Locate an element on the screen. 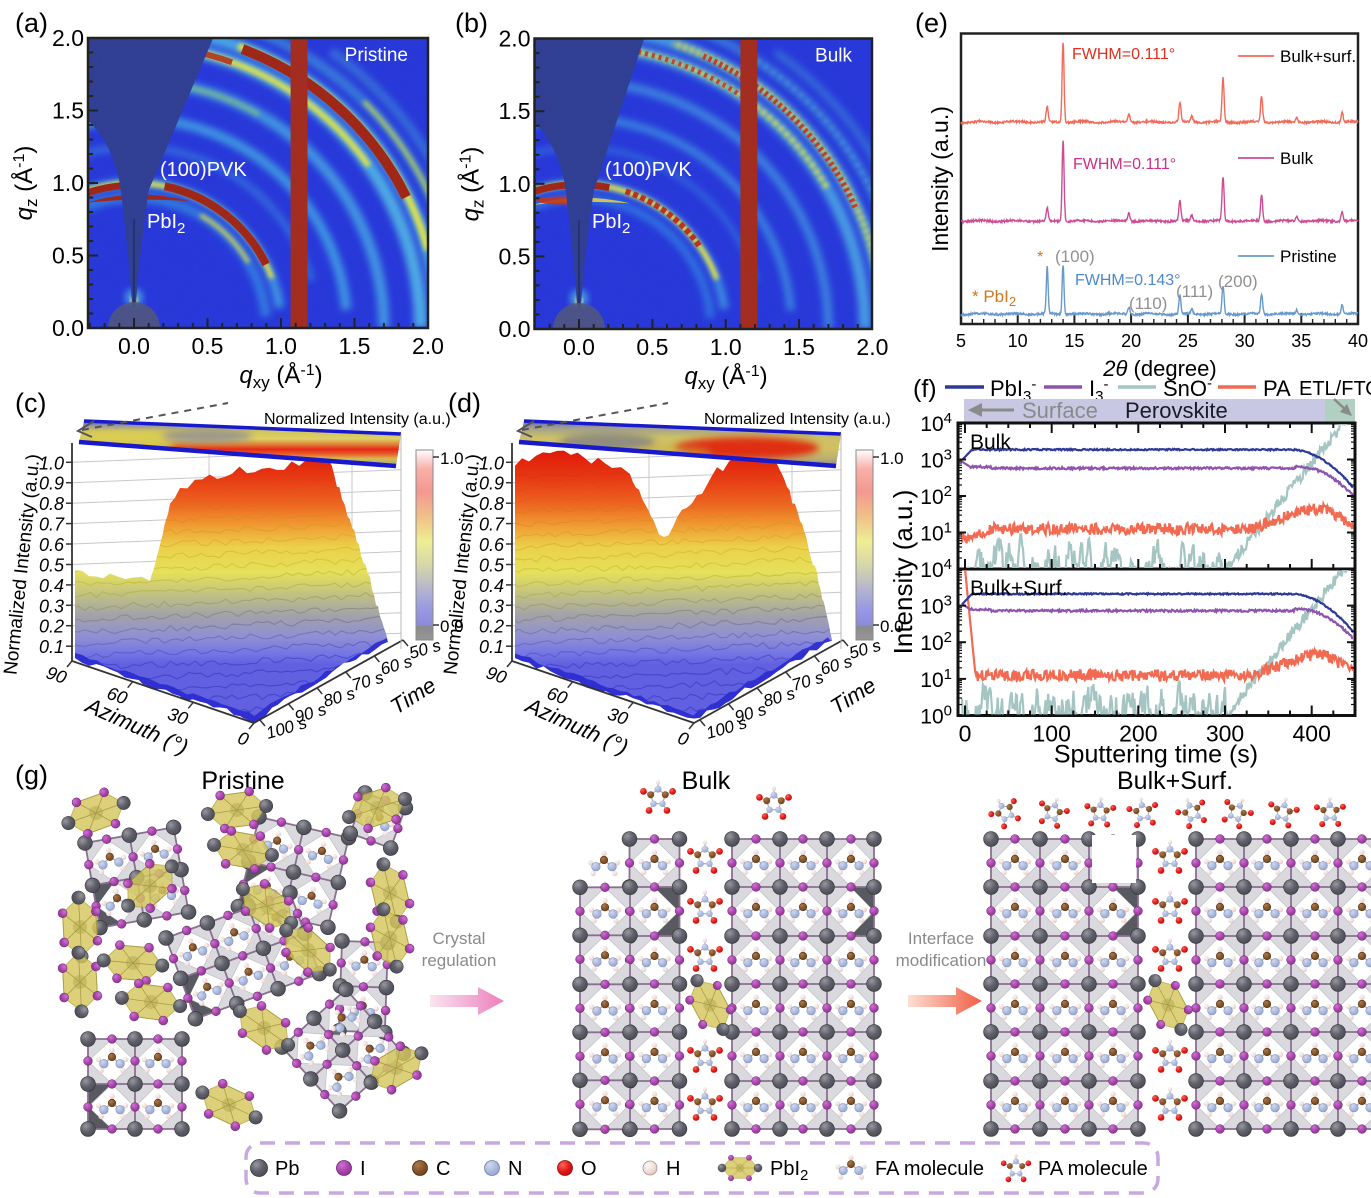 This screenshot has height=1198, width=1371. svg-text: 400 is located at coordinates (1312, 734).